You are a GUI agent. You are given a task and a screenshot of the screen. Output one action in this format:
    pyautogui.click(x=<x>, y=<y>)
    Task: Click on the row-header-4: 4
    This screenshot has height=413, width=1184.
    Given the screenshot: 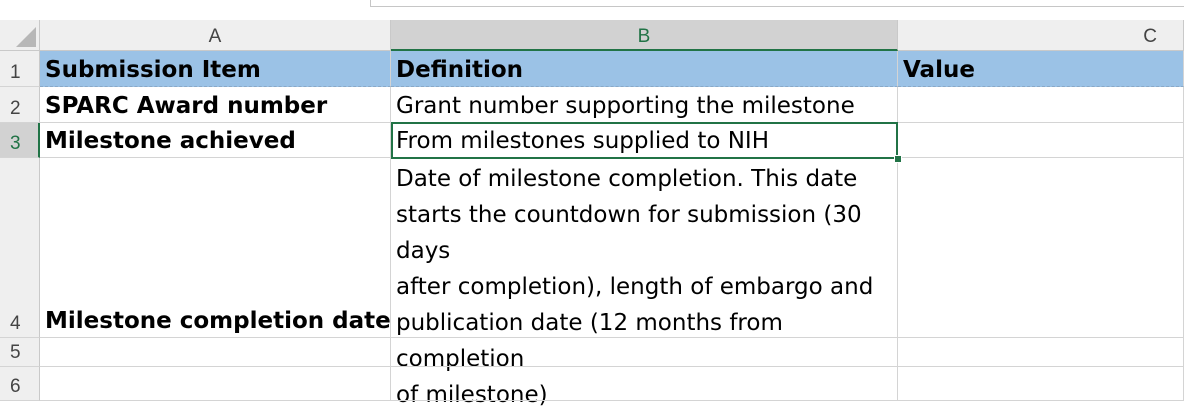 What is the action you would take?
    pyautogui.click(x=20, y=248)
    